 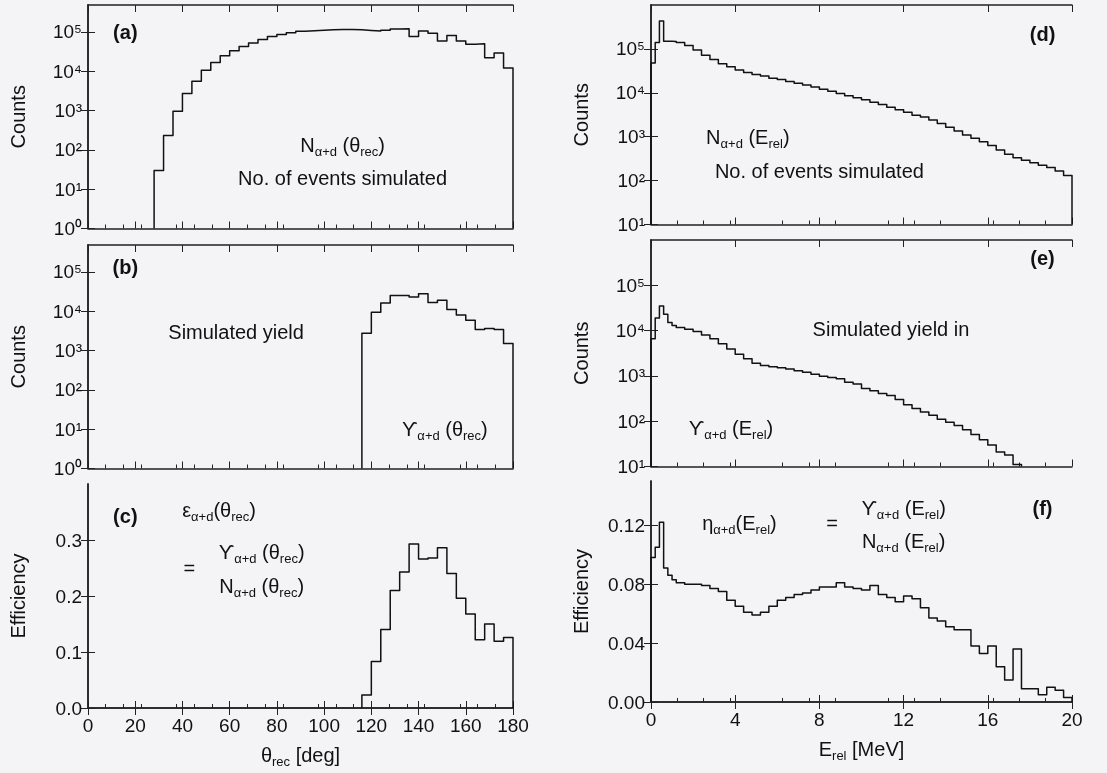 I want to click on y-tick-label: 0.3, so click(x=68, y=540).